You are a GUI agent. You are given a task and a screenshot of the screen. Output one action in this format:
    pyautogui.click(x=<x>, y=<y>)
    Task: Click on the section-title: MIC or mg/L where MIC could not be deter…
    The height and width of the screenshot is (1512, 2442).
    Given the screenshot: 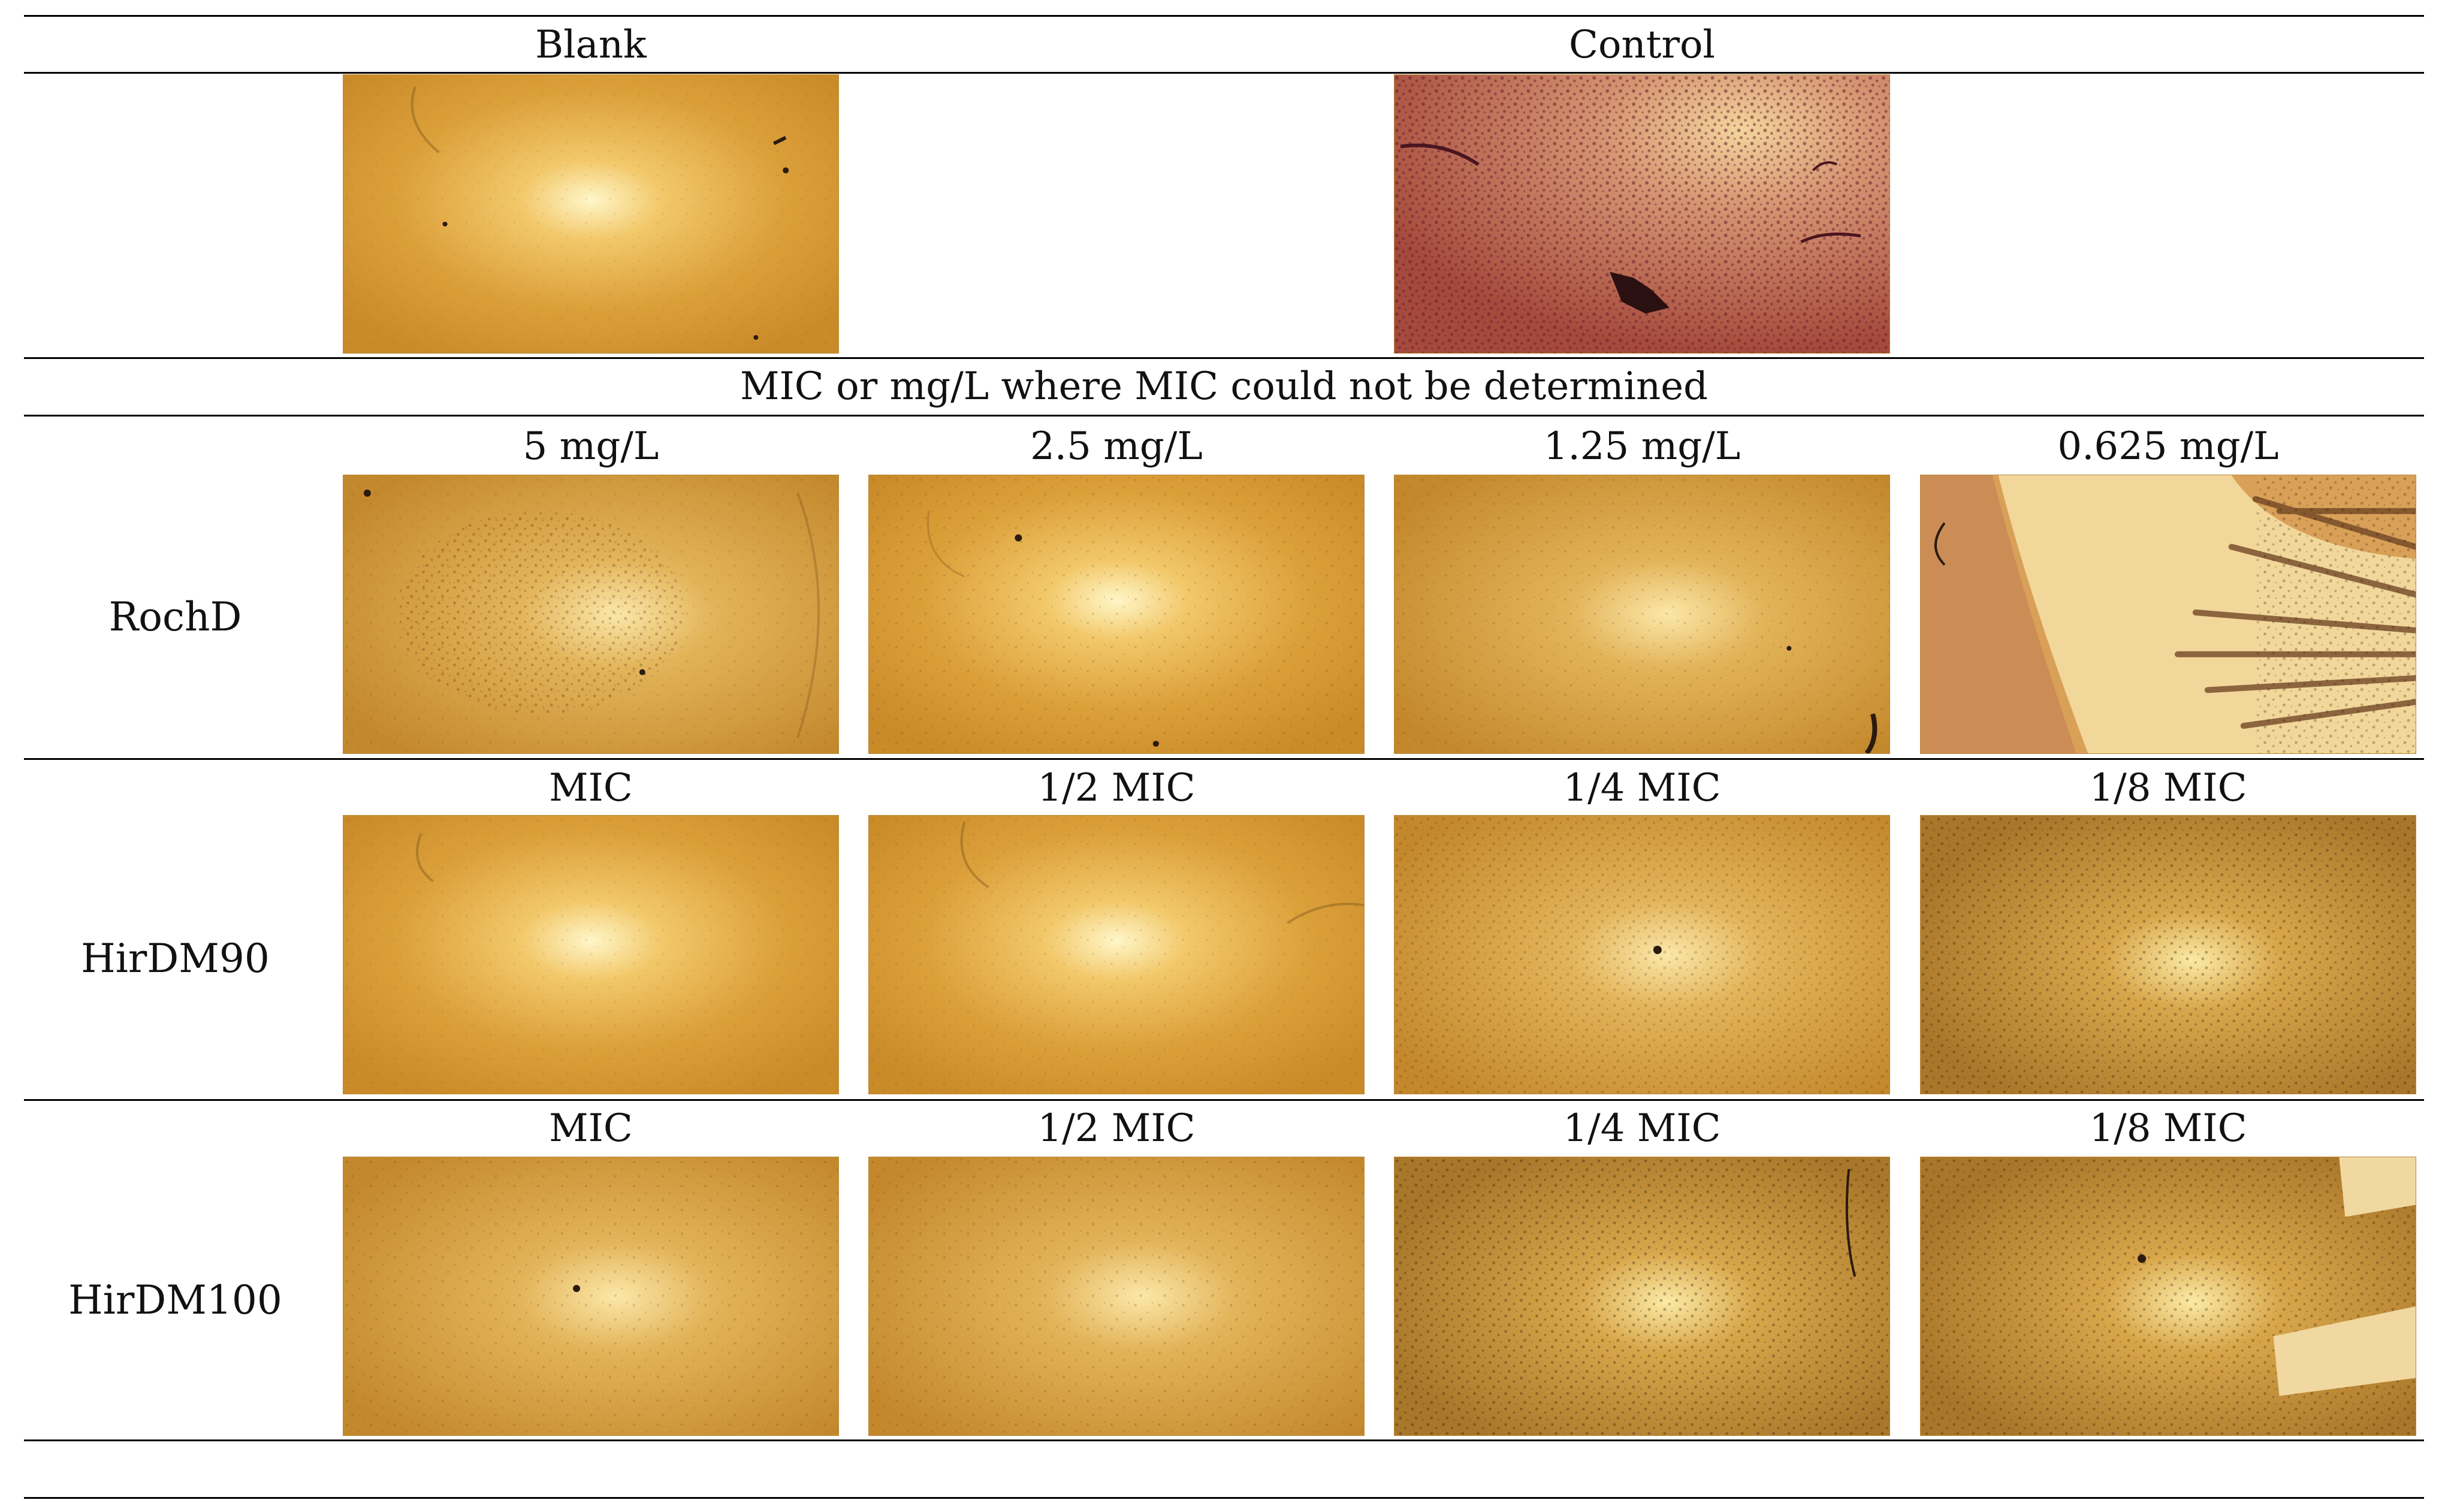 What is the action you would take?
    pyautogui.click(x=1224, y=386)
    